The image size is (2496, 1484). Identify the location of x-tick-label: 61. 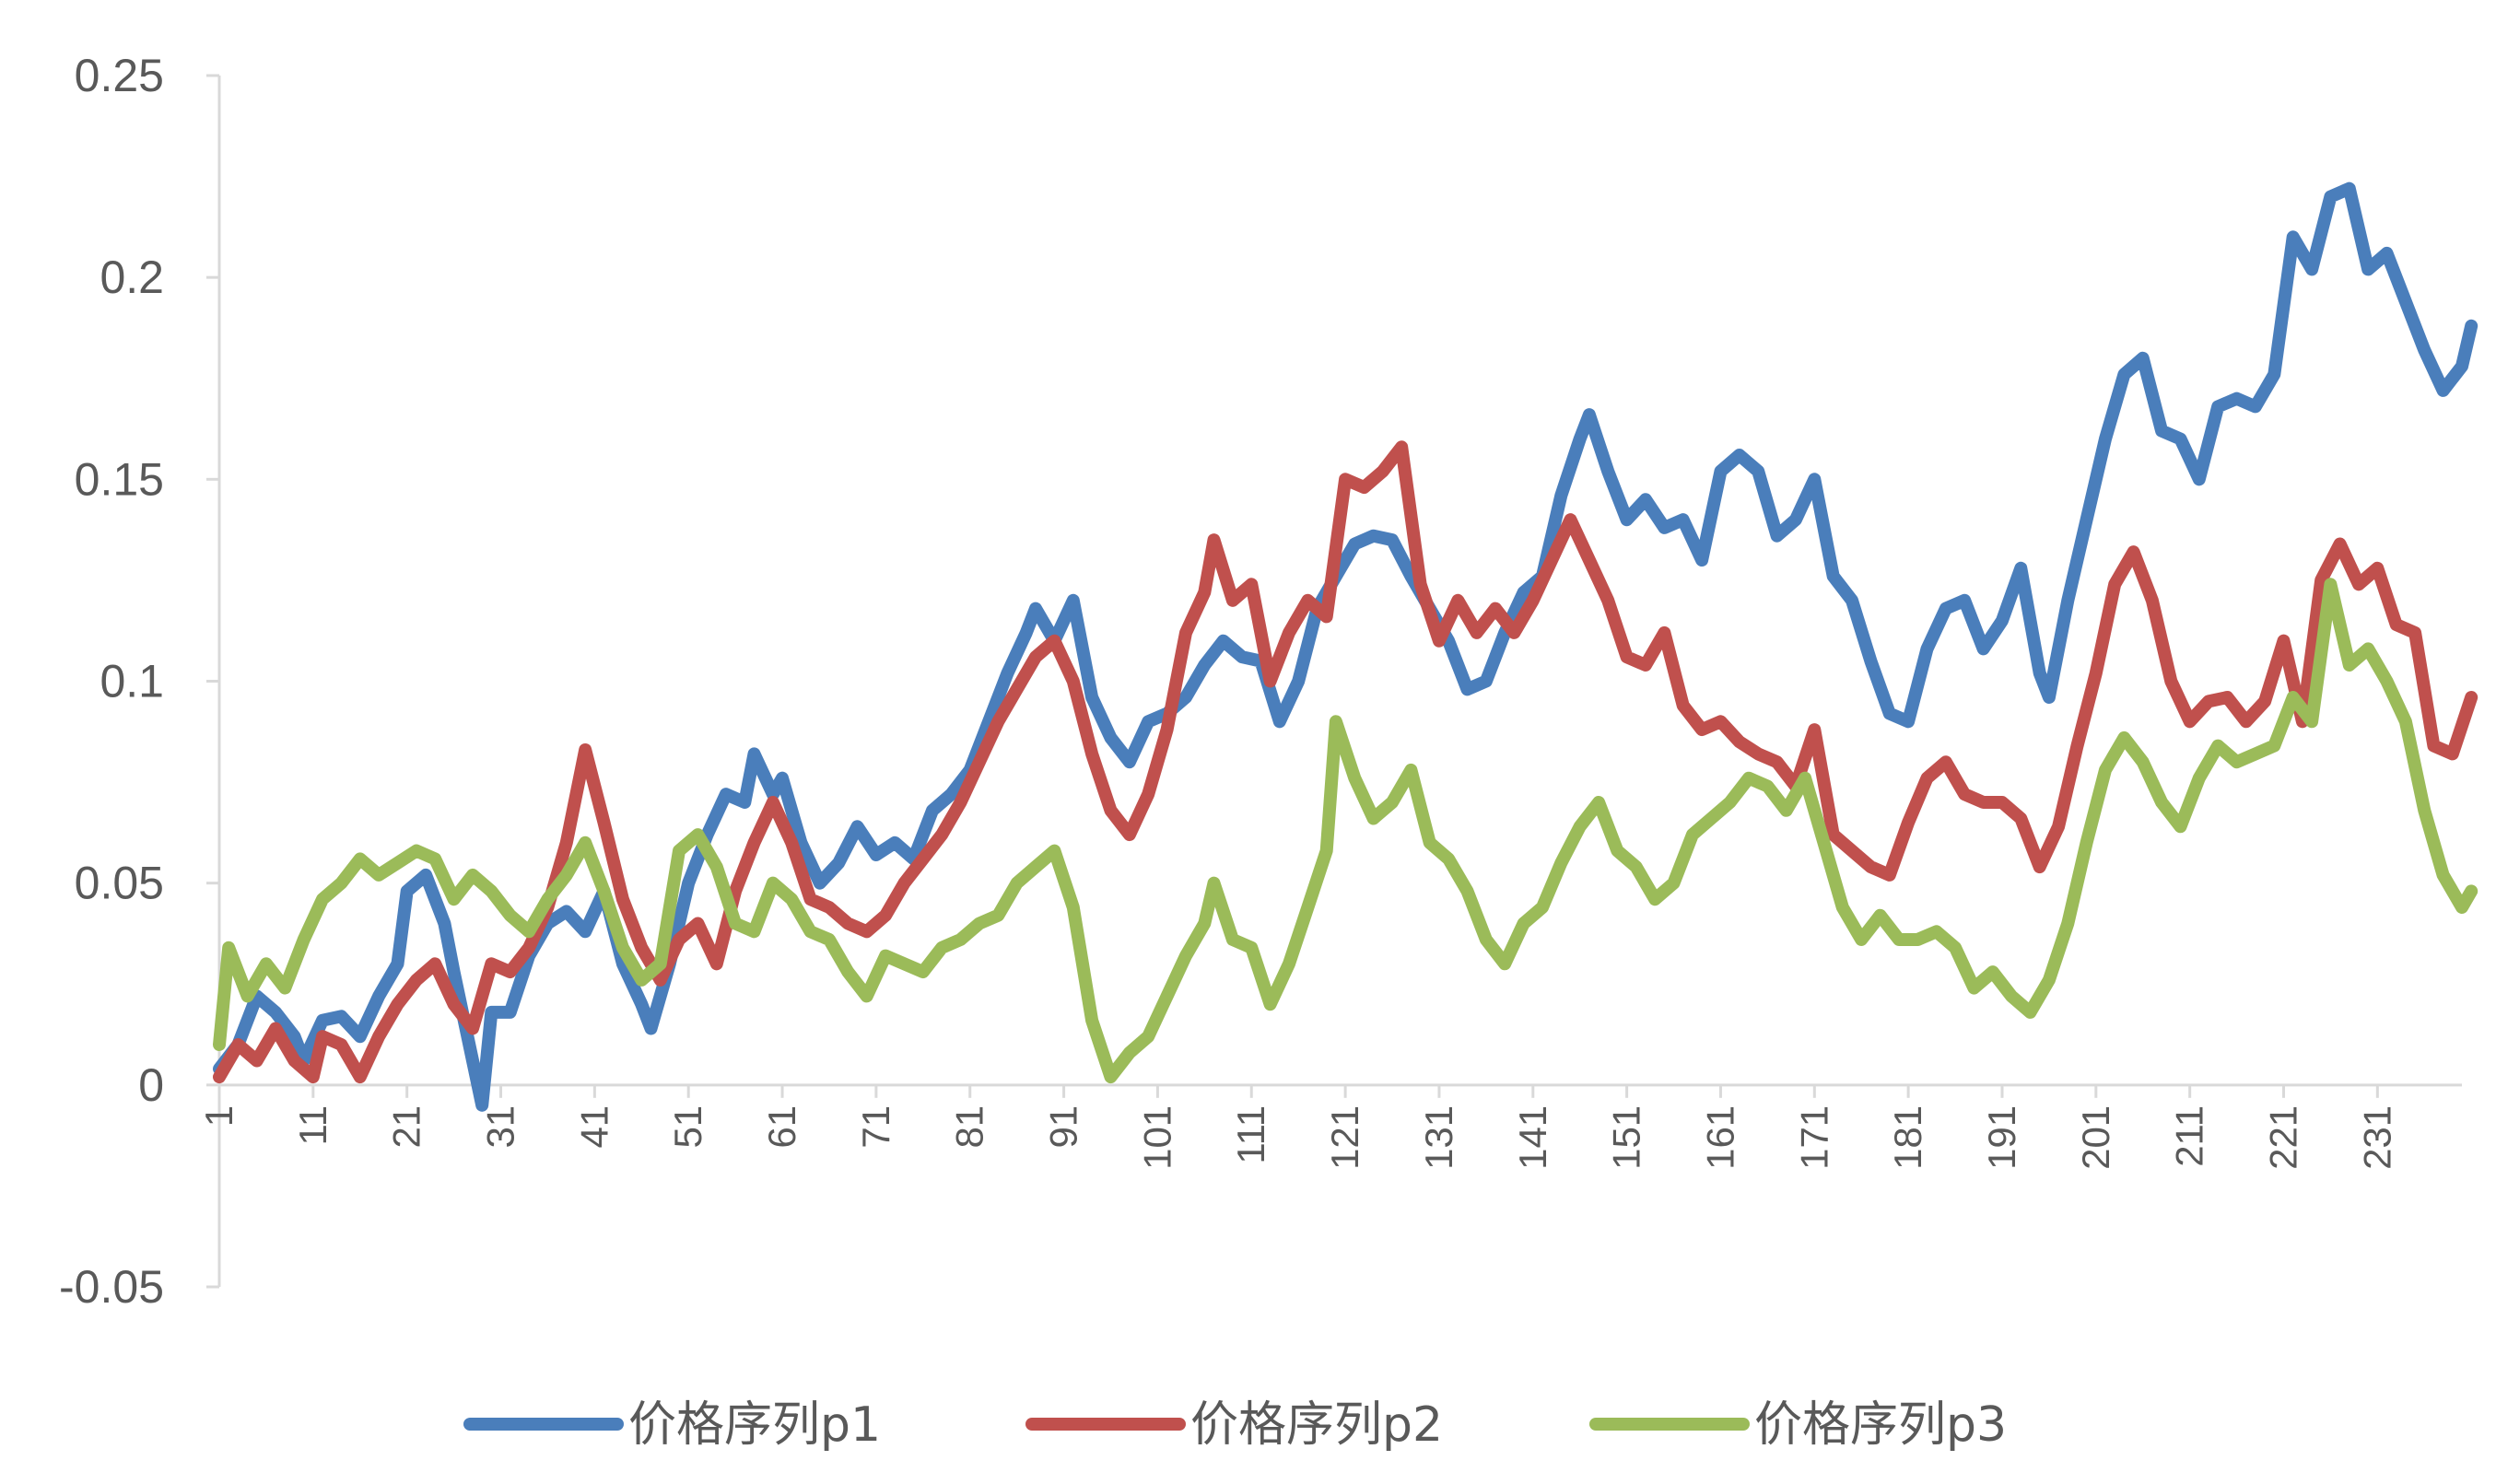
(782, 1127).